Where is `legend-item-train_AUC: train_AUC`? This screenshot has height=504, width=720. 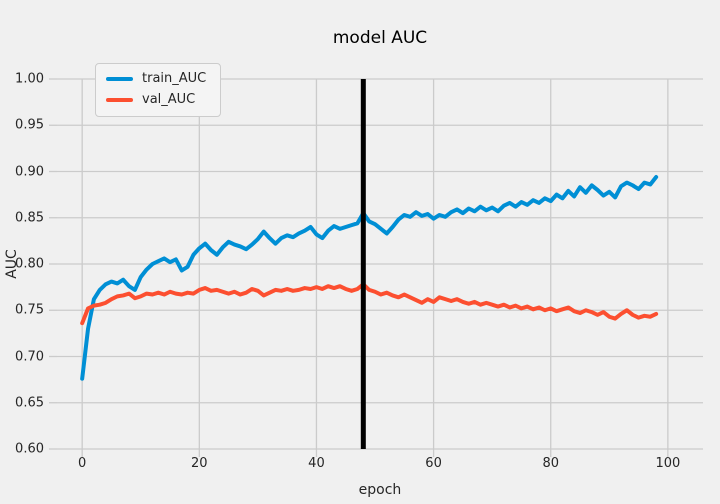
legend-item-train_AUC: train_AUC is located at coordinates (156, 78).